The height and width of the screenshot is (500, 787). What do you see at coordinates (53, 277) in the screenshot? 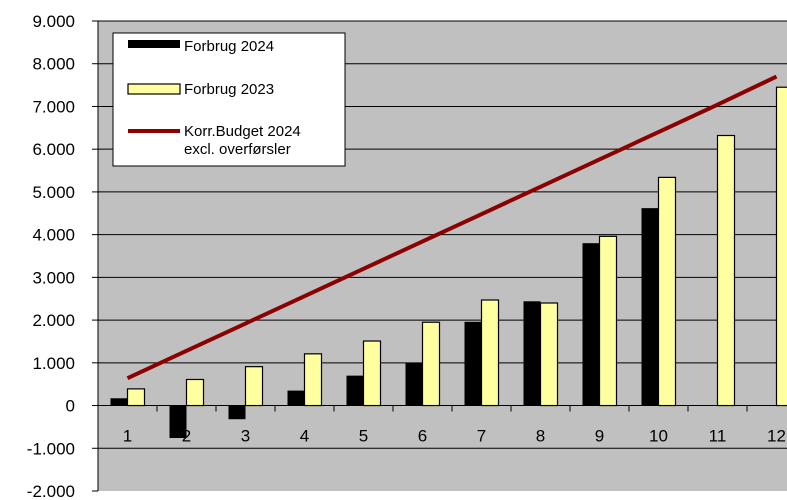
I see `y-tick-label: 3.000` at bounding box center [53, 277].